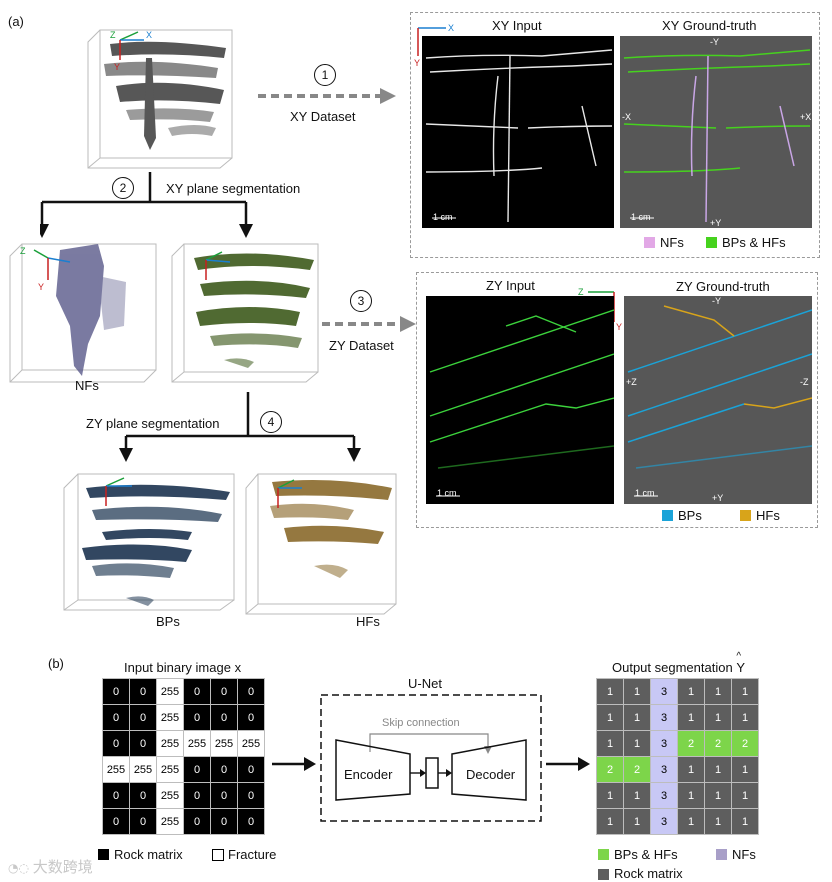 This screenshot has width=832, height=882. I want to click on input-grid-title: Input binary image x, so click(183, 667).